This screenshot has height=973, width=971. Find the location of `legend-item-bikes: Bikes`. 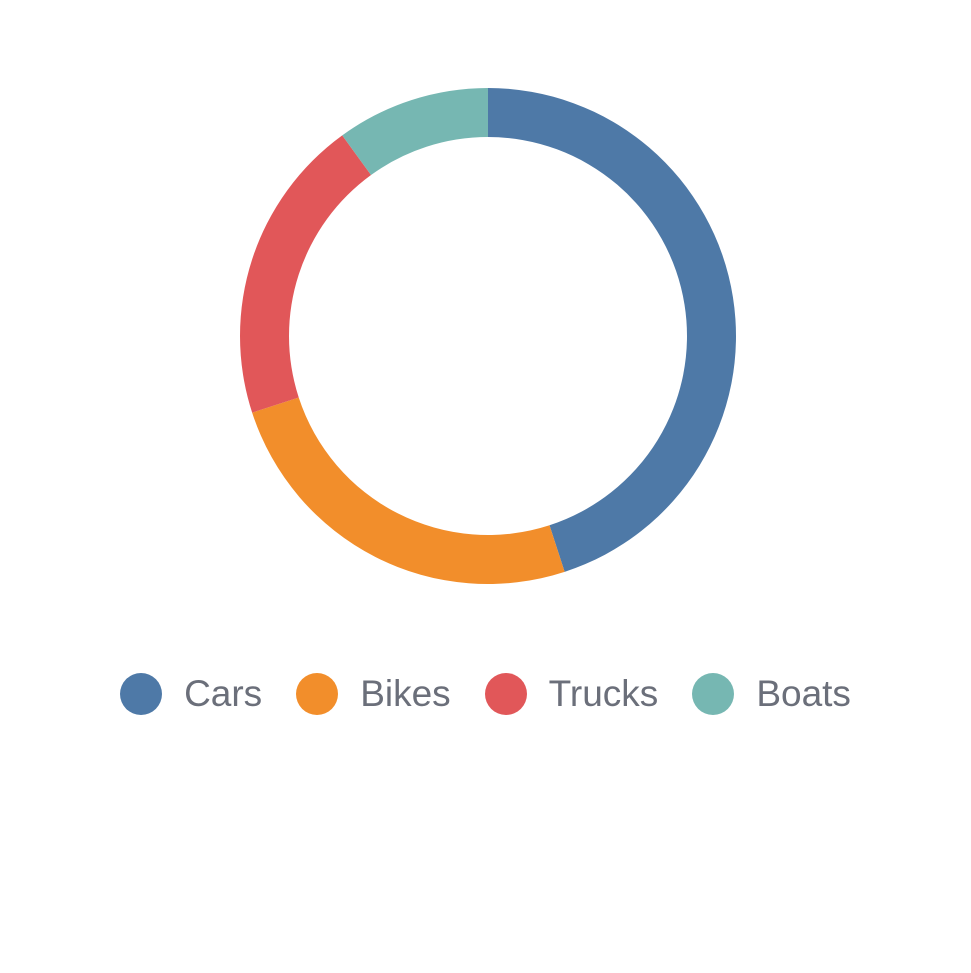

legend-item-bikes: Bikes is located at coordinates (373, 694).